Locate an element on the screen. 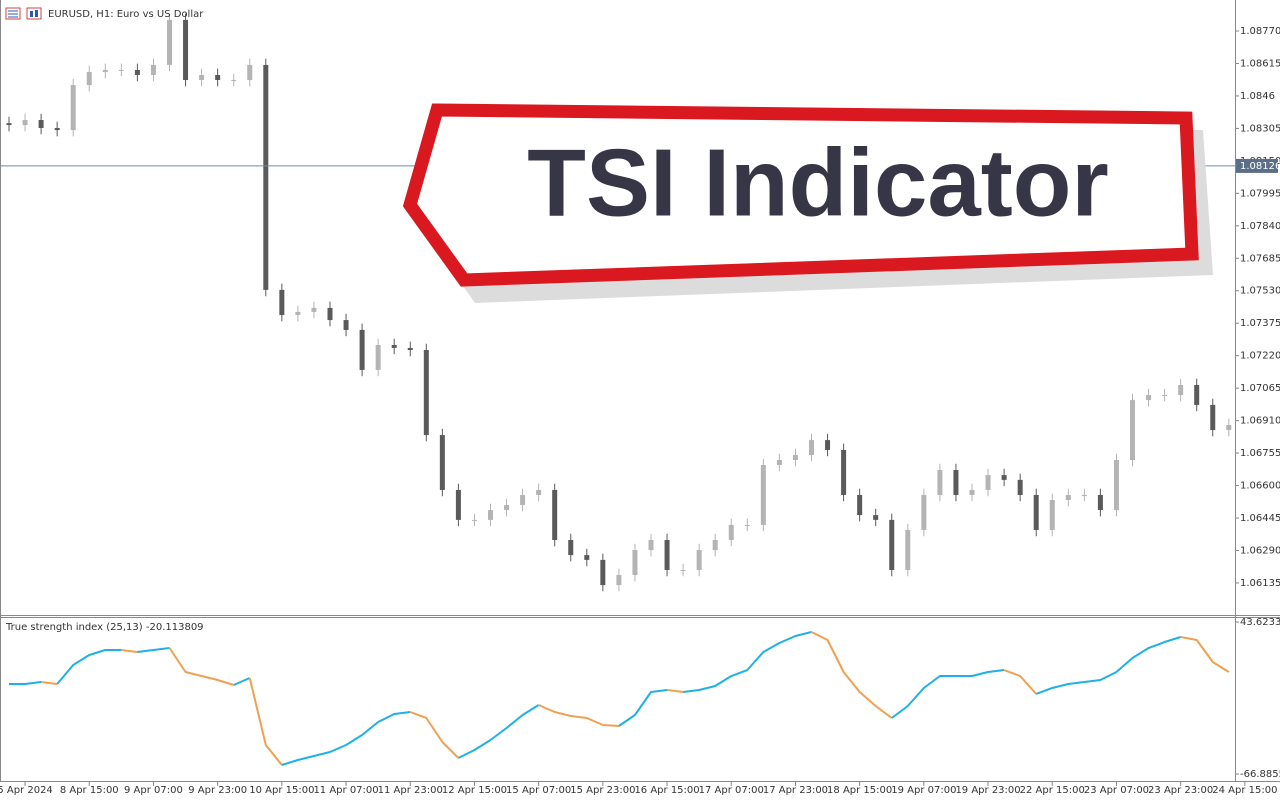 Image resolution: width=1280 pixels, height=800 pixels. x-tick-label: 24 Apr 15:00 is located at coordinates (1244, 790).